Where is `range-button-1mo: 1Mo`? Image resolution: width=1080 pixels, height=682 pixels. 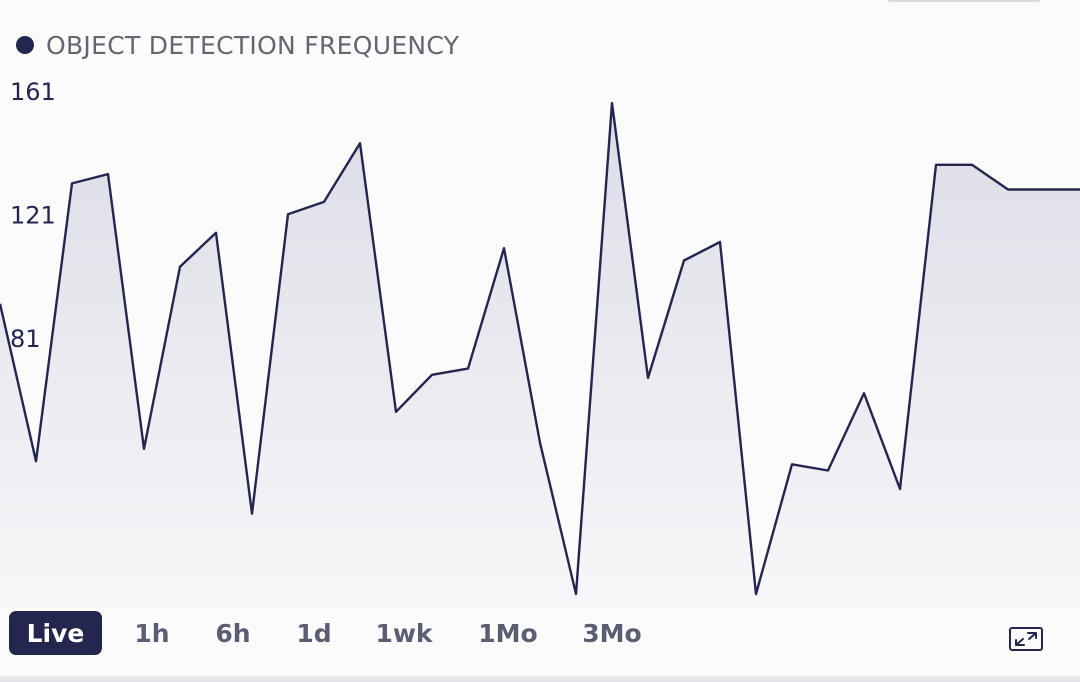
range-button-1mo: 1Mo is located at coordinates (508, 633).